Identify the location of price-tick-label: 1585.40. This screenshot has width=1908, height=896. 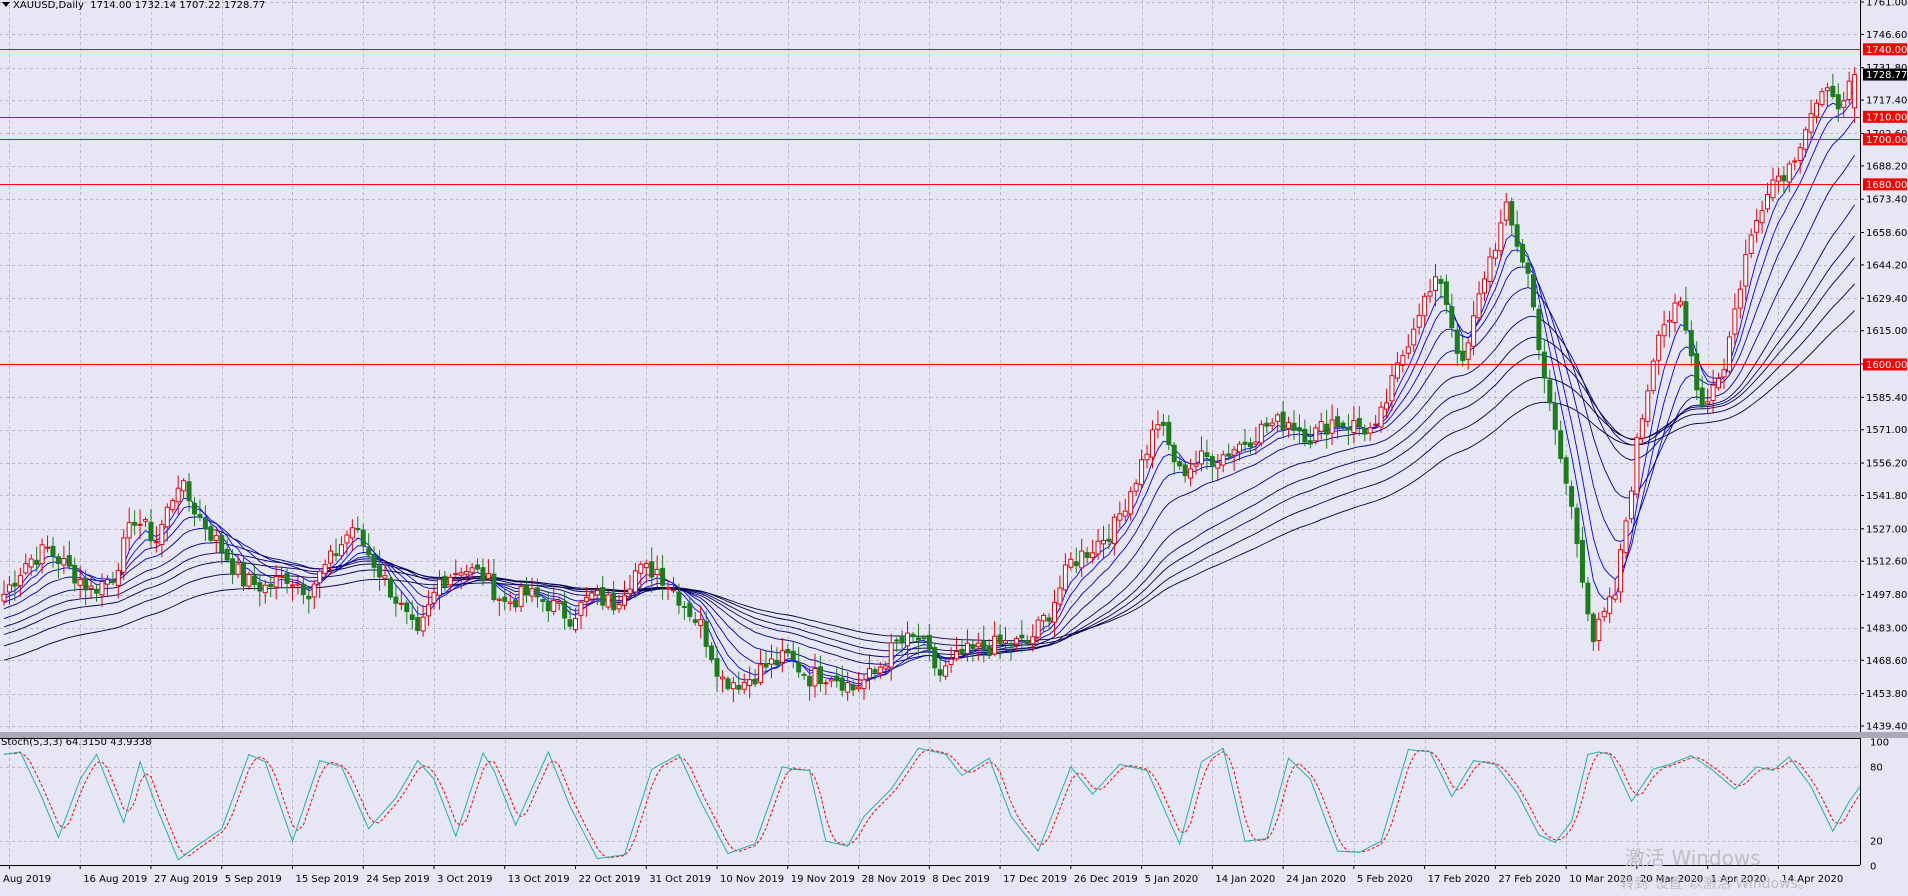
(1886, 398).